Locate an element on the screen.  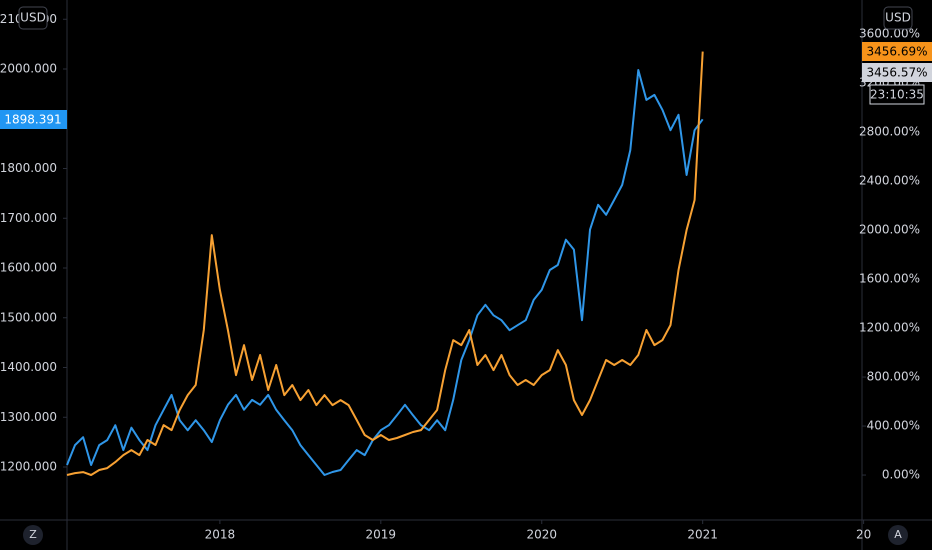
y2-tick-label: 2400.00% is located at coordinates (889, 181).